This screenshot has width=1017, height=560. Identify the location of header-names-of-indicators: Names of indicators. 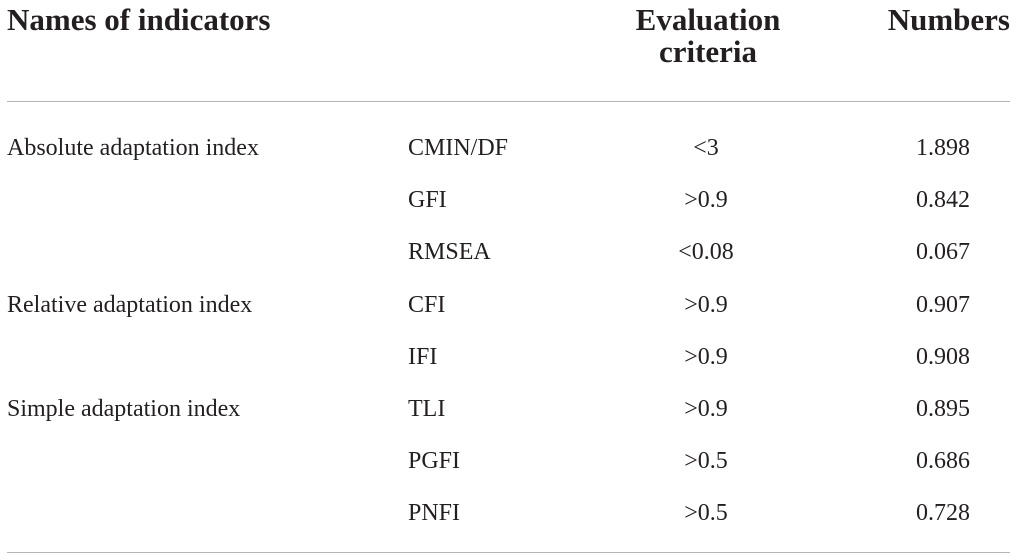
(139, 19).